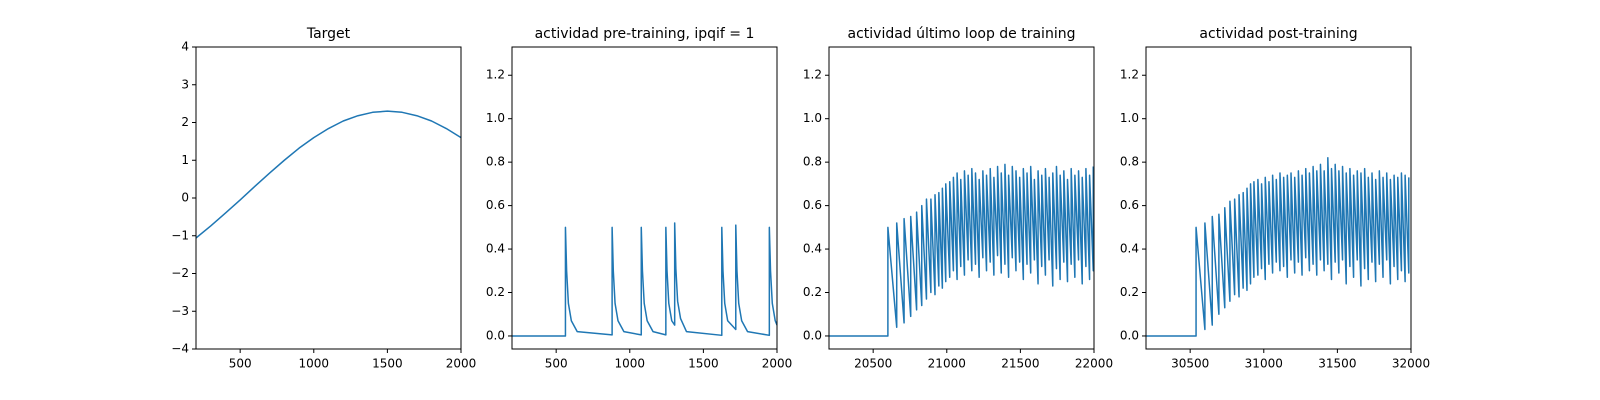 The height and width of the screenshot is (400, 1600). I want to click on y-tick-label: 4, so click(185, 47).